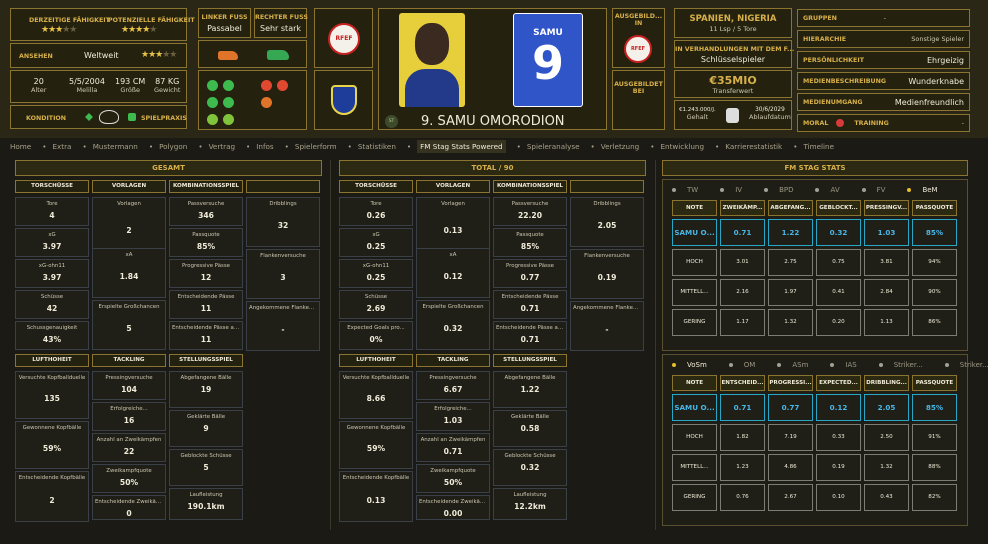 This screenshot has height=544, width=988. I want to click on stat-cell: Schussgenauigkeit 43%, so click(52, 335).